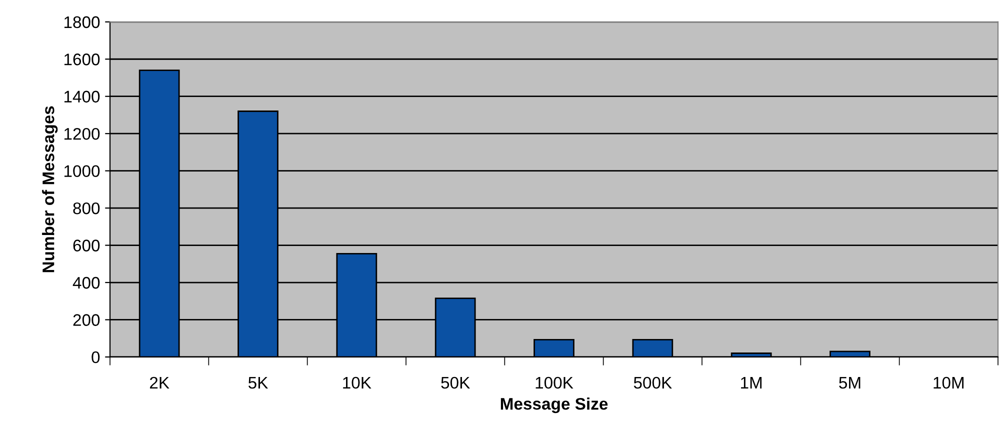  Describe the element at coordinates (357, 382) in the screenshot. I see `x-tick-label: 10K` at that location.